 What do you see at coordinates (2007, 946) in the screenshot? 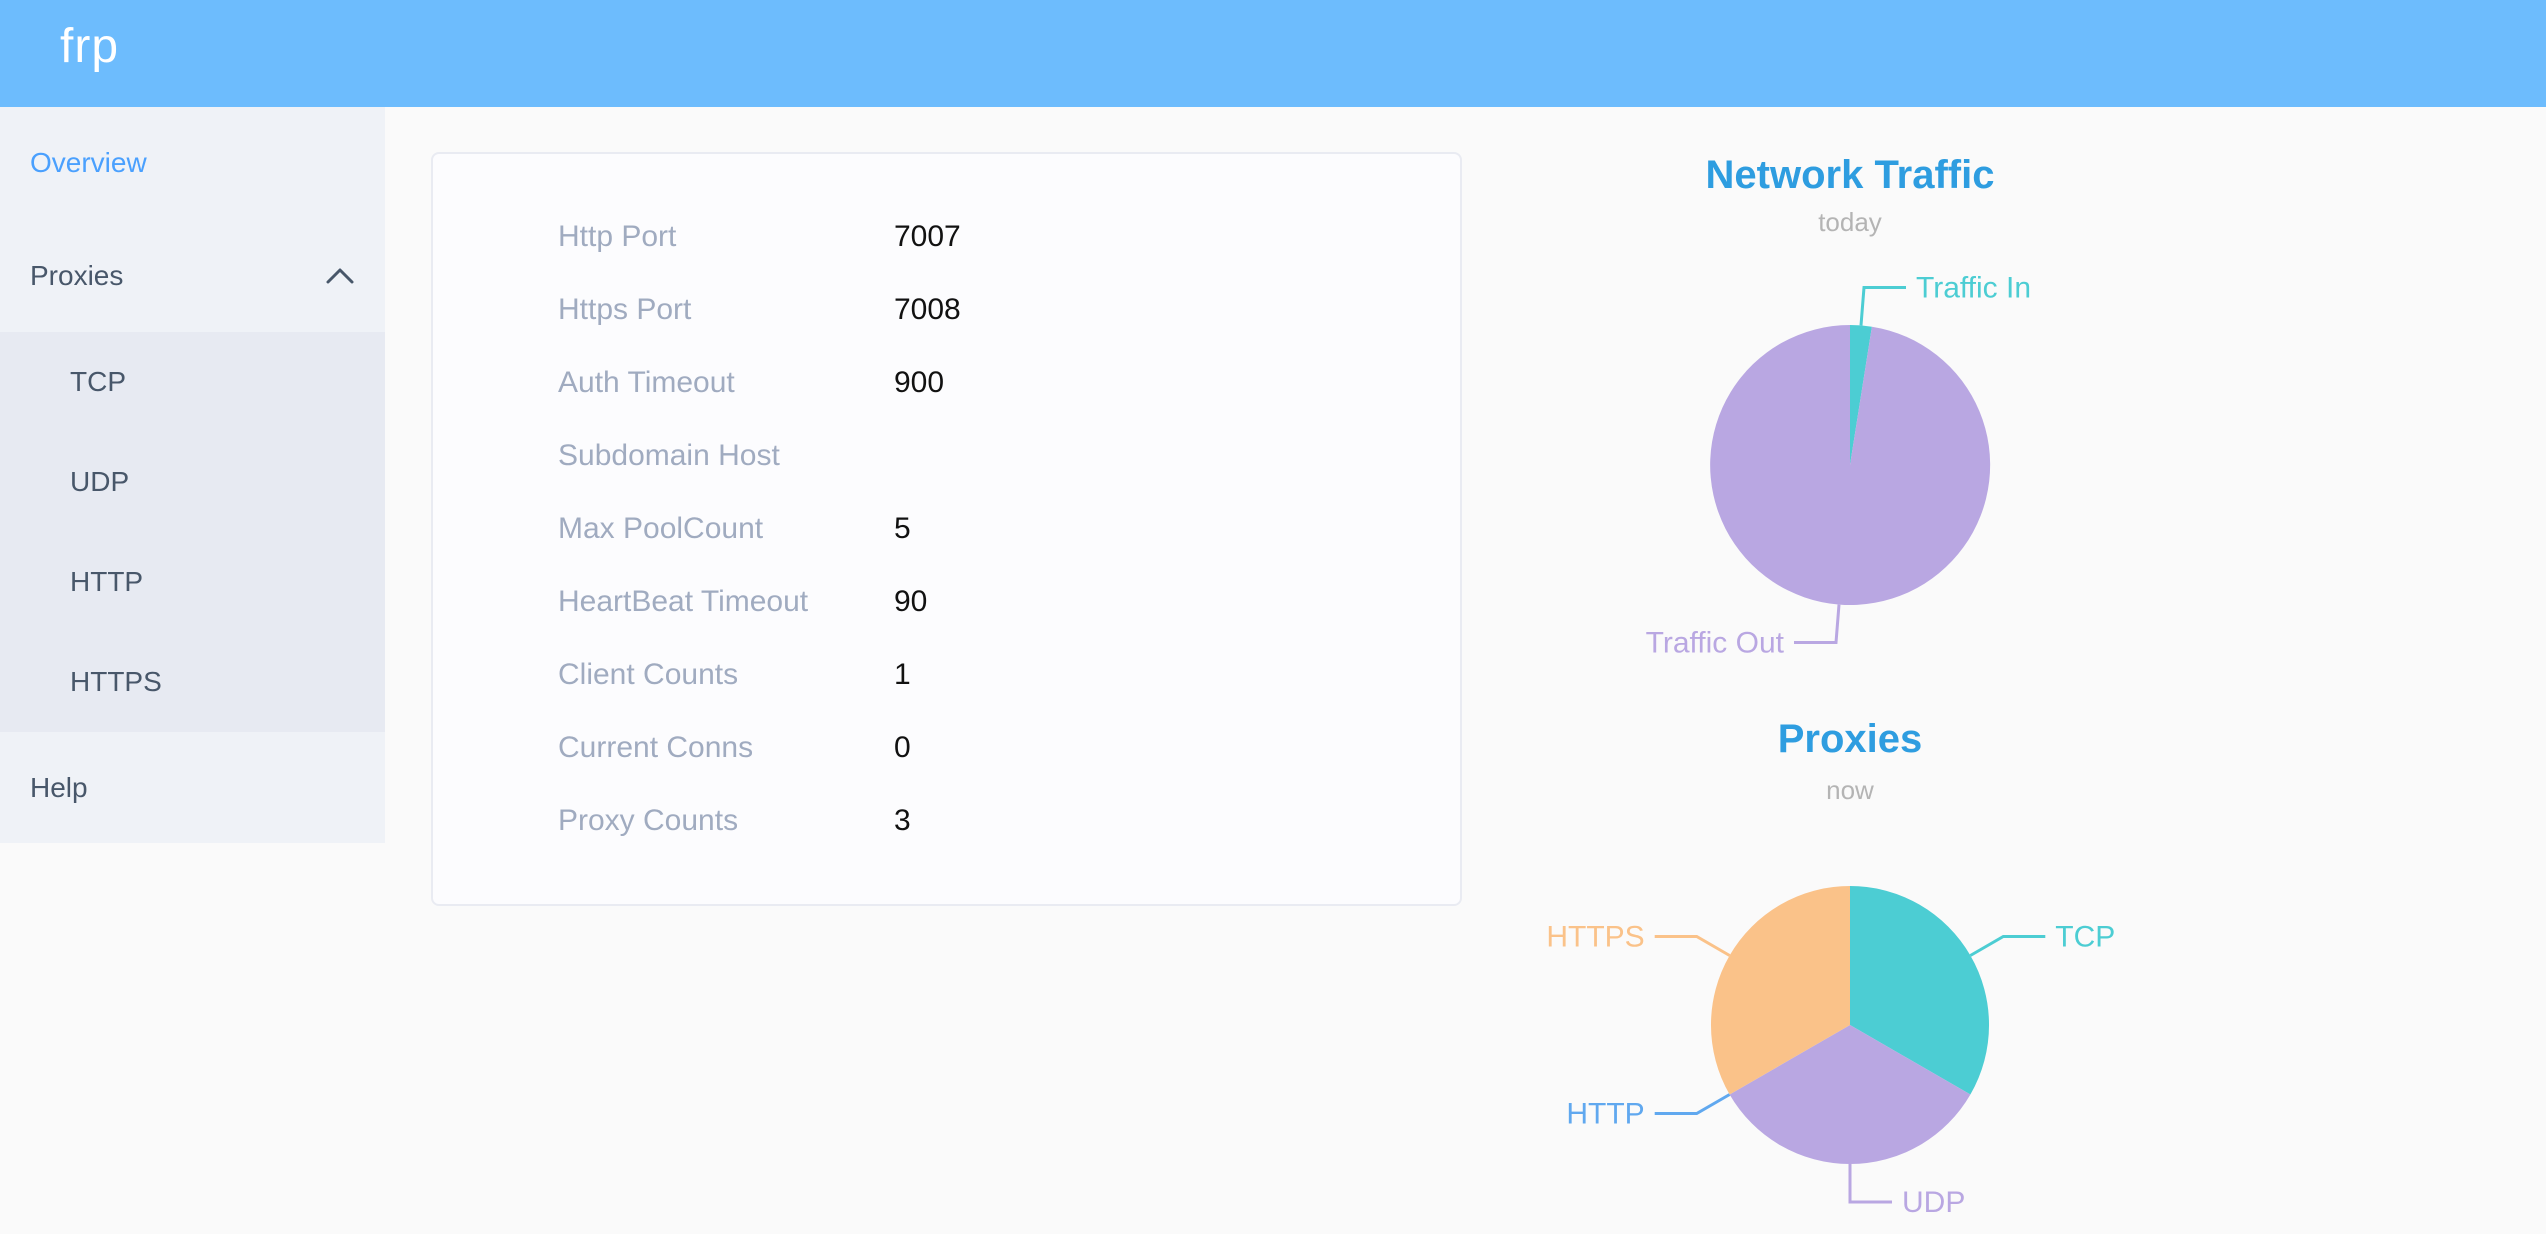
I see `pie-label-line-tcp` at bounding box center [2007, 946].